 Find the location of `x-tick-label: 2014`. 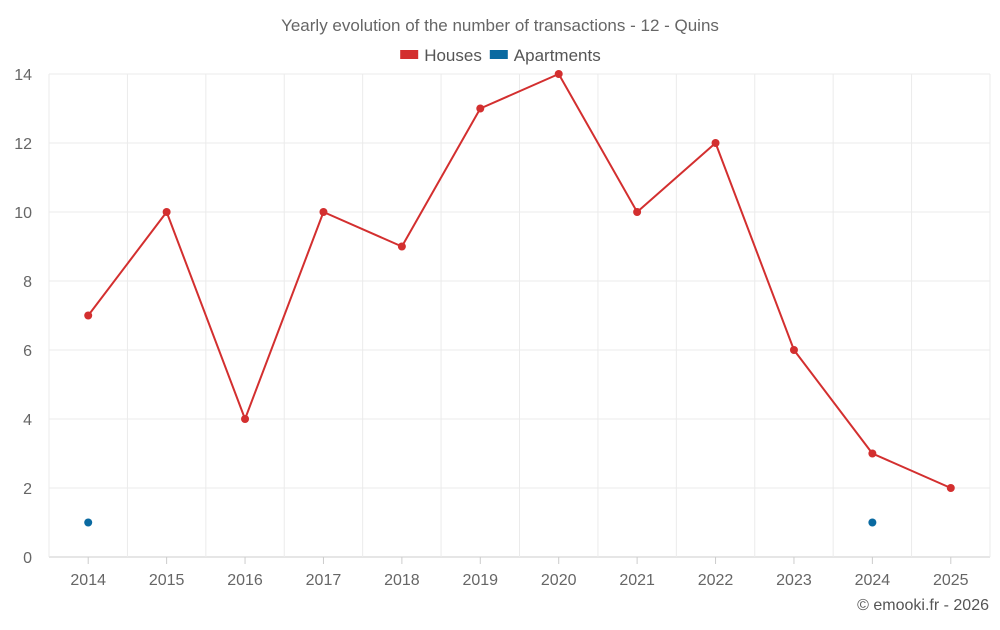

x-tick-label: 2014 is located at coordinates (88, 580).